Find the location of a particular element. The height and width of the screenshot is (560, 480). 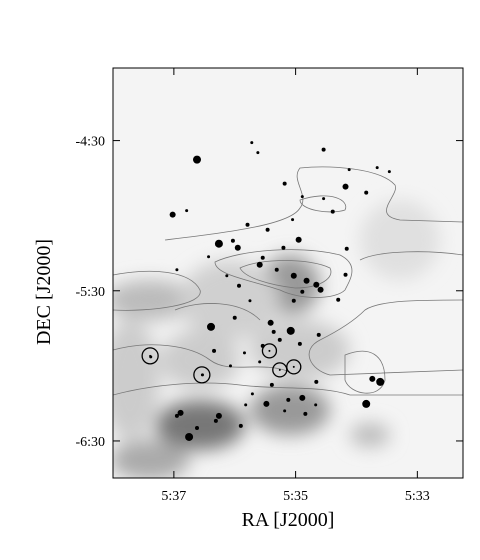

y-tick-label: -6:30 is located at coordinates (90, 442).